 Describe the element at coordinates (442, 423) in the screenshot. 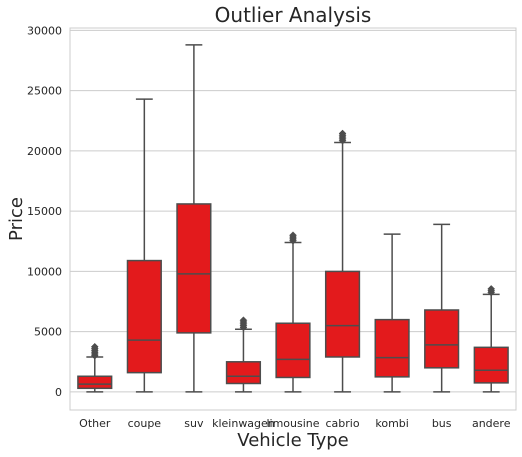

I see `x-tick-label: bus` at that location.